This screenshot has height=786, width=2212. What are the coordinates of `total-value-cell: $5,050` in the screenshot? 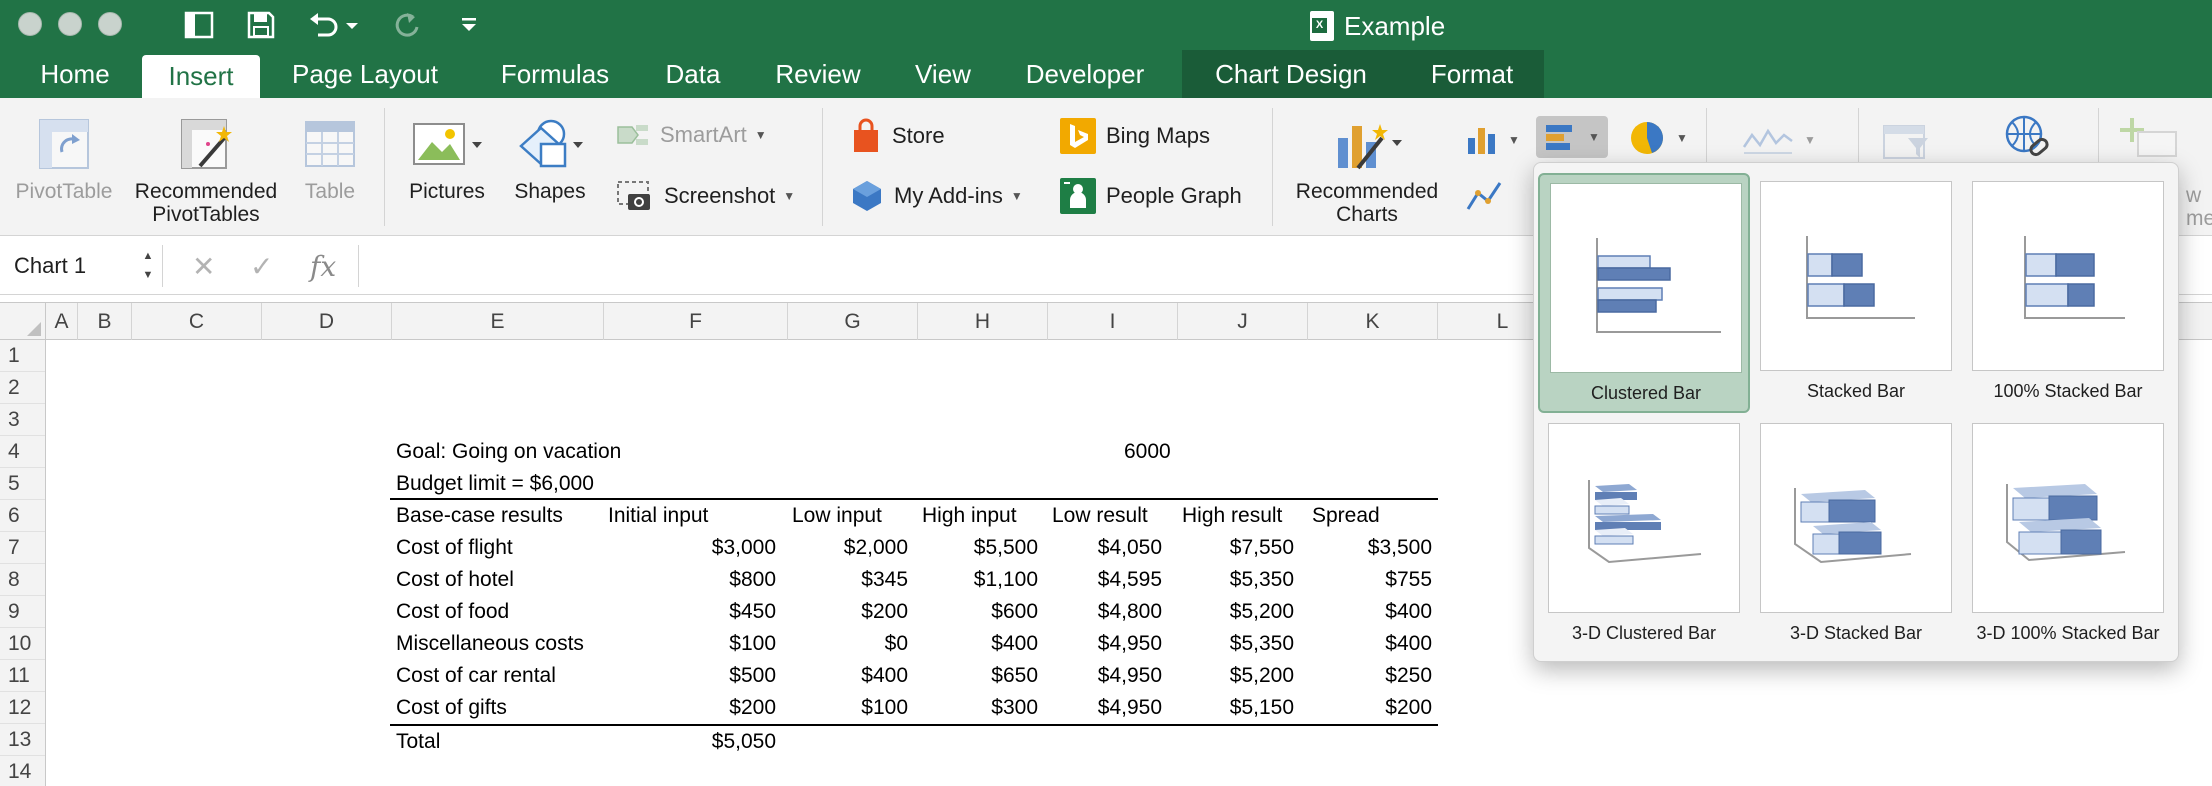 It's located at (743, 741).